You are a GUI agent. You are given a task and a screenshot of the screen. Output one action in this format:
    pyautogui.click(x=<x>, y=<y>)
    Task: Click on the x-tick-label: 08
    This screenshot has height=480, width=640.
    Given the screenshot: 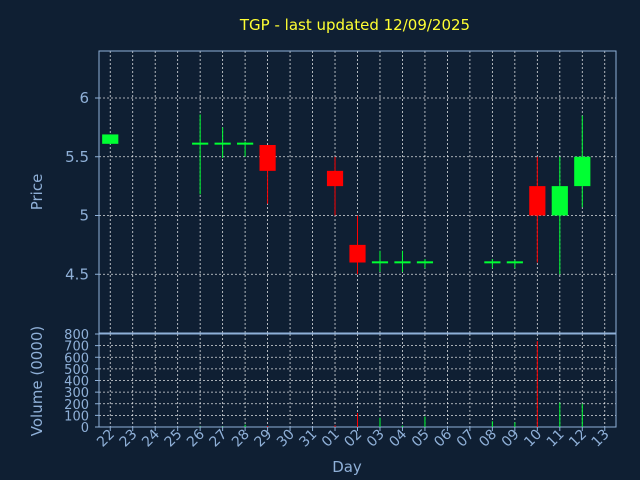 What is the action you would take?
    pyautogui.click(x=488, y=439)
    